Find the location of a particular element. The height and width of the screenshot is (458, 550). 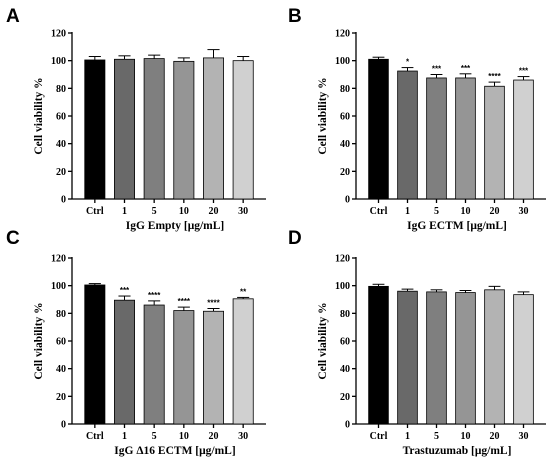

panel-letter: D is located at coordinates (295, 238).